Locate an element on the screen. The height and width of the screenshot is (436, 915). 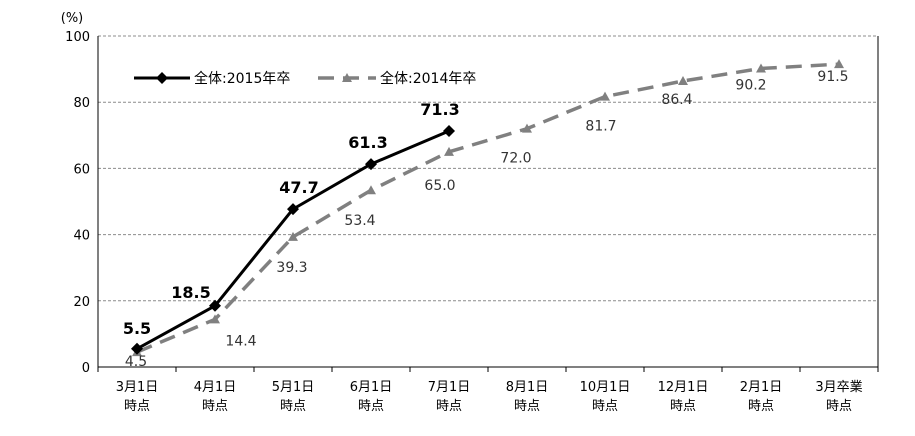
data-label-2014: 14.4 is located at coordinates (240, 341).